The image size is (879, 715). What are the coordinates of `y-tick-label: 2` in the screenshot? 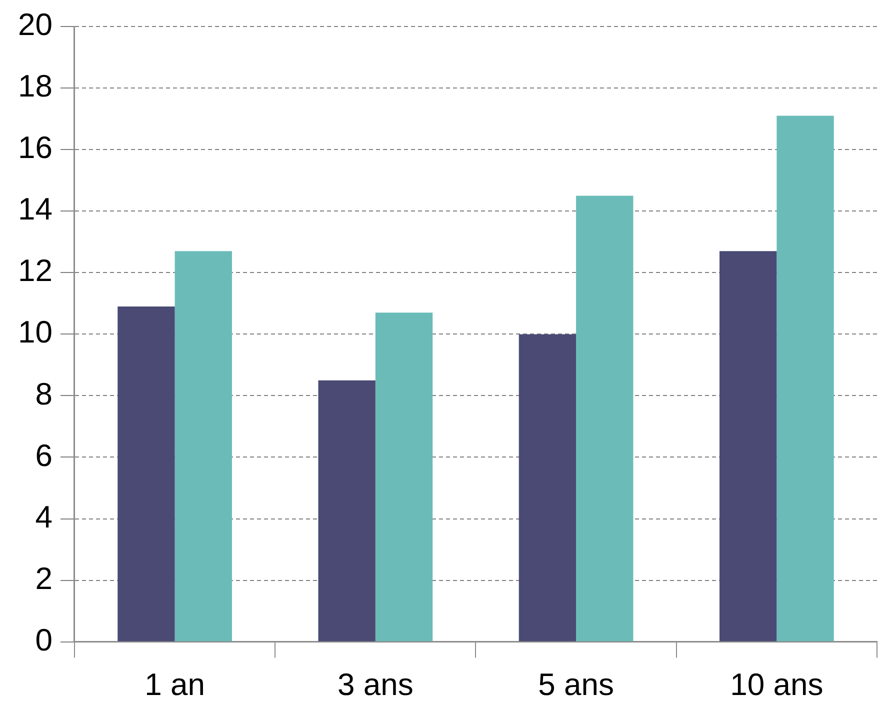 It's located at (43, 578).